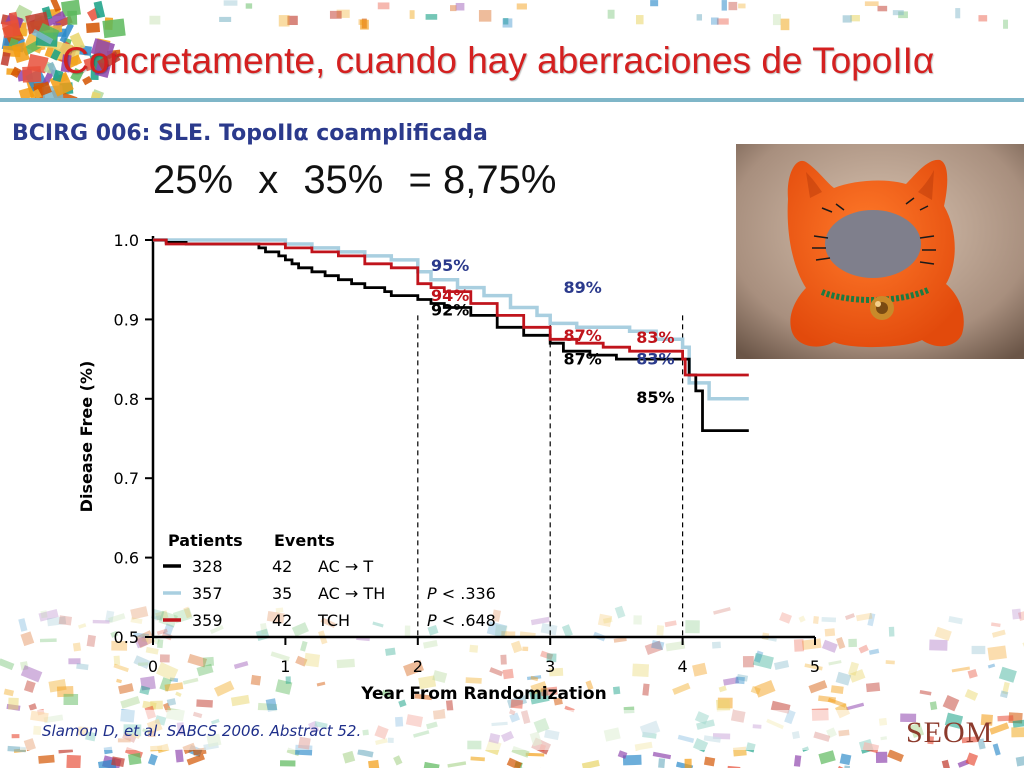 The width and height of the screenshot is (1024, 768). I want to click on legend-header-events: Events, so click(304, 540).